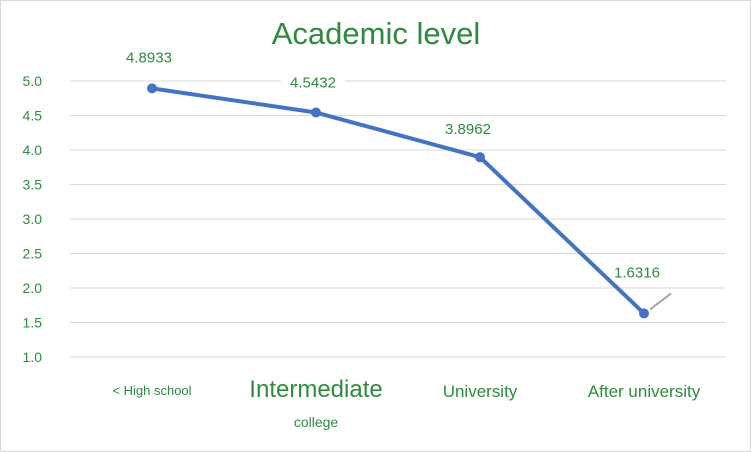 The height and width of the screenshot is (452, 751). Describe the element at coordinates (33, 288) in the screenshot. I see `y-tick-label: 2.0` at that location.